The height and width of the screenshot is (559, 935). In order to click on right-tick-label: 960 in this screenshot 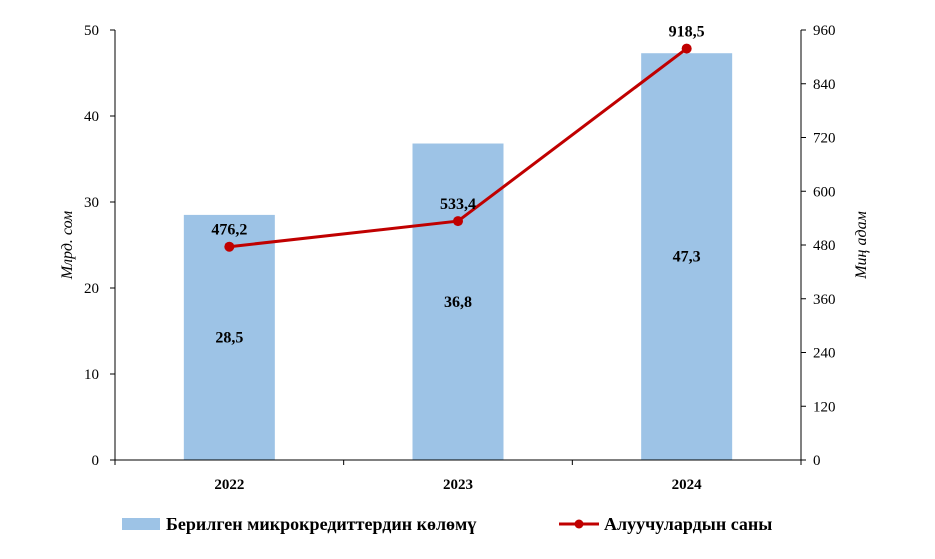, I will do `click(824, 31)`.